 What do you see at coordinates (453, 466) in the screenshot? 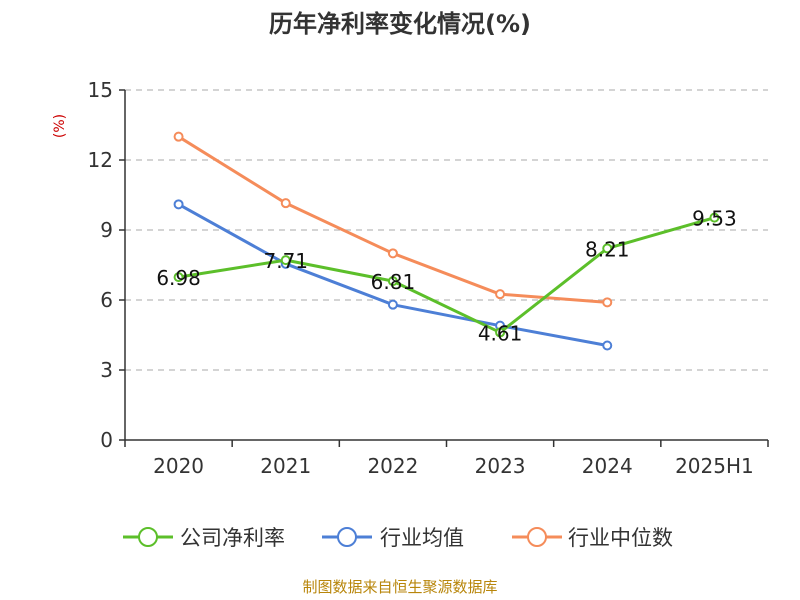
I see `x-tick-labels: 2020 2021 2022 2023 2024 2025H1` at bounding box center [453, 466].